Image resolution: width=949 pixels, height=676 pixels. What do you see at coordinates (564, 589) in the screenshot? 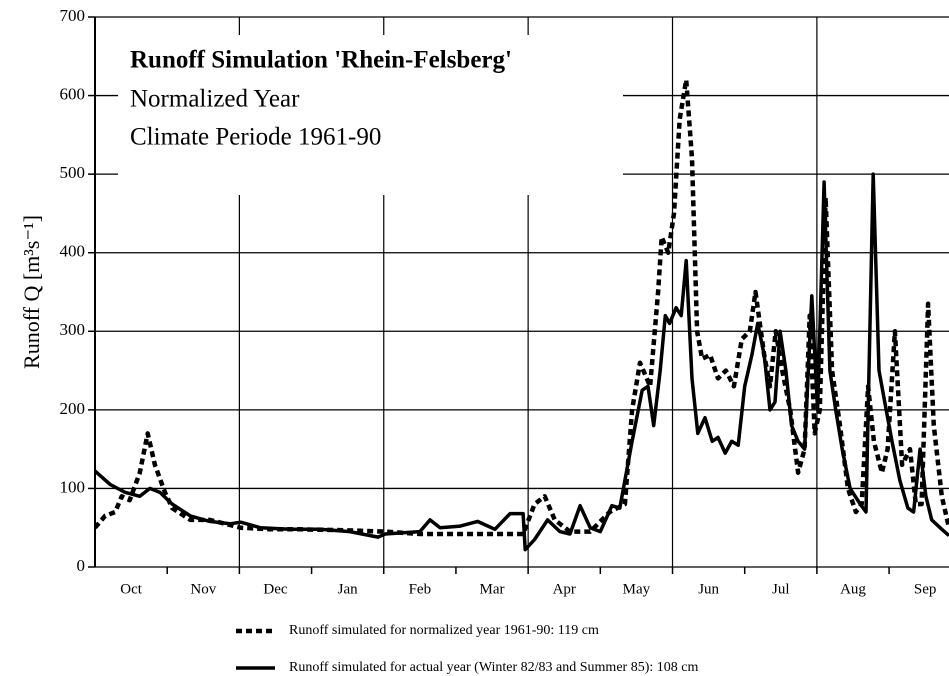
I see `x-tick-label: Apr` at bounding box center [564, 589].